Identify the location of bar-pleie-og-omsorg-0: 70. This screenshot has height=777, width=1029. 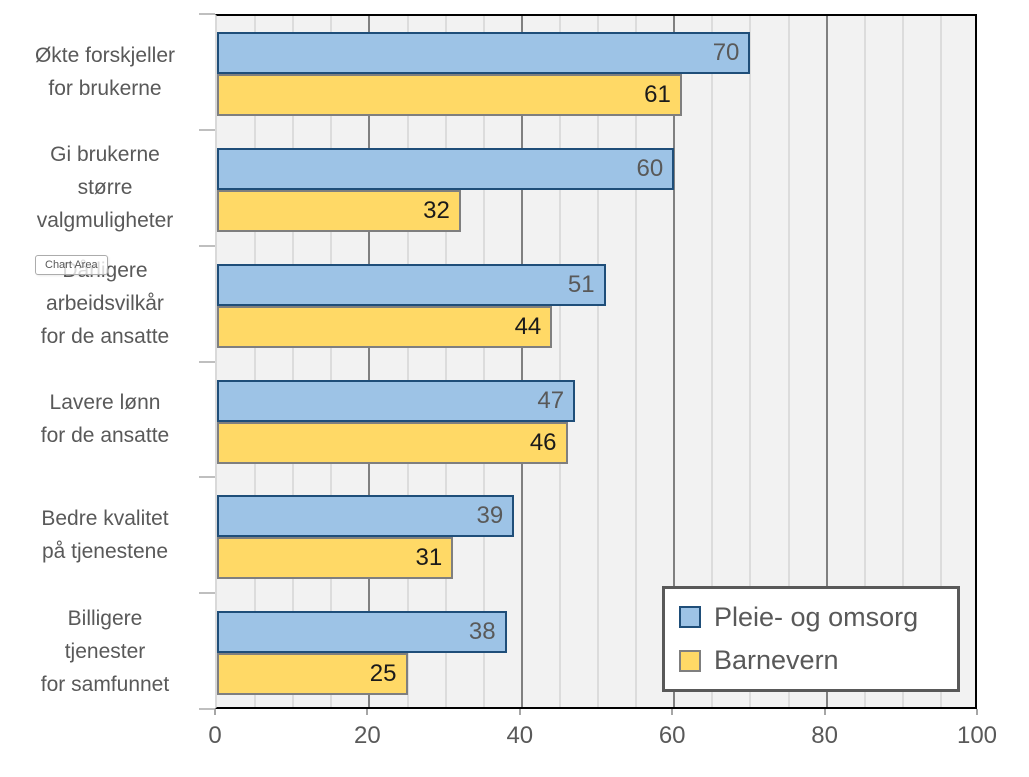
(484, 53).